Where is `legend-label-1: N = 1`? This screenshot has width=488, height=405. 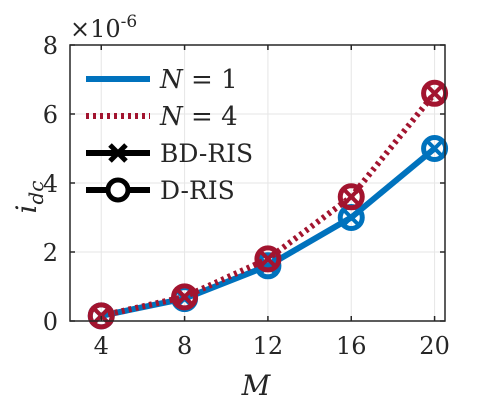 legend-label-1: N = 1 is located at coordinates (198, 80).